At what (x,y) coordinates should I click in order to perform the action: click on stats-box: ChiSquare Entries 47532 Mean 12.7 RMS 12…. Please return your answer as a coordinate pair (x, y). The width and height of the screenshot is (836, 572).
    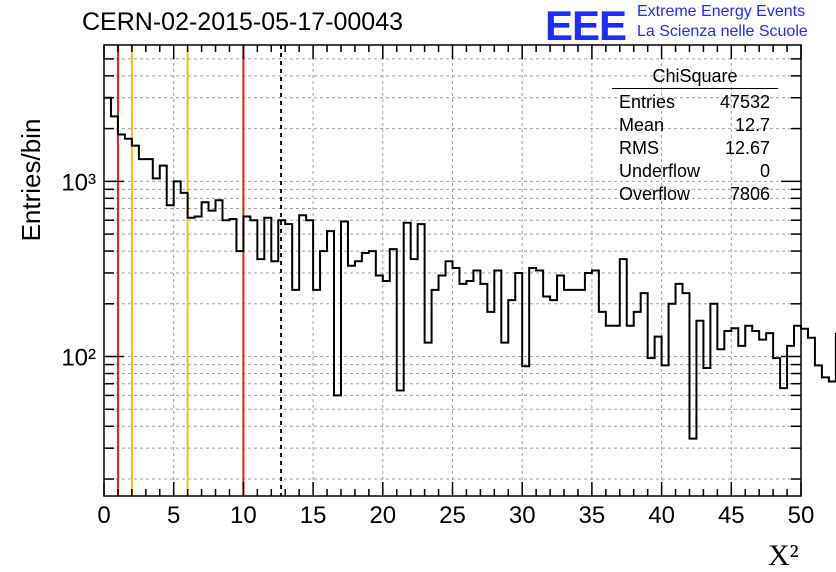
    Looking at the image, I should click on (695, 136).